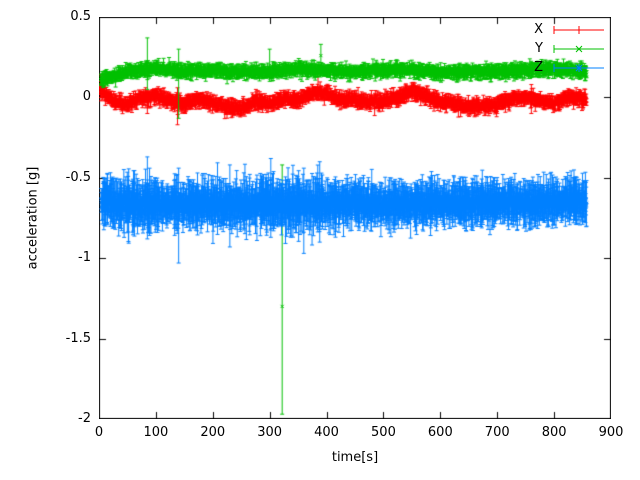  I want to click on y-tick-label: -2, so click(84, 418).